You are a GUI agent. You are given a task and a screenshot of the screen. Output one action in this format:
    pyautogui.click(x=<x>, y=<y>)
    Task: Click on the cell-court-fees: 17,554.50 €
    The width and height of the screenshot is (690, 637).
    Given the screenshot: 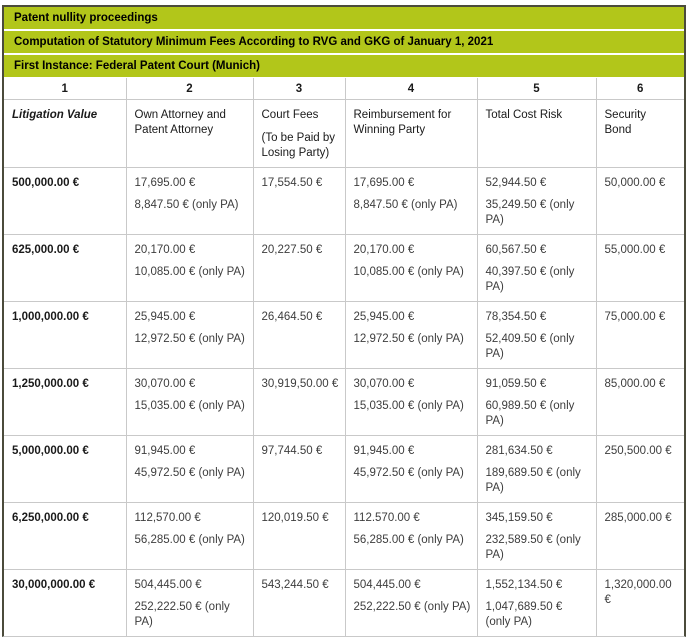 What is the action you would take?
    pyautogui.click(x=299, y=201)
    